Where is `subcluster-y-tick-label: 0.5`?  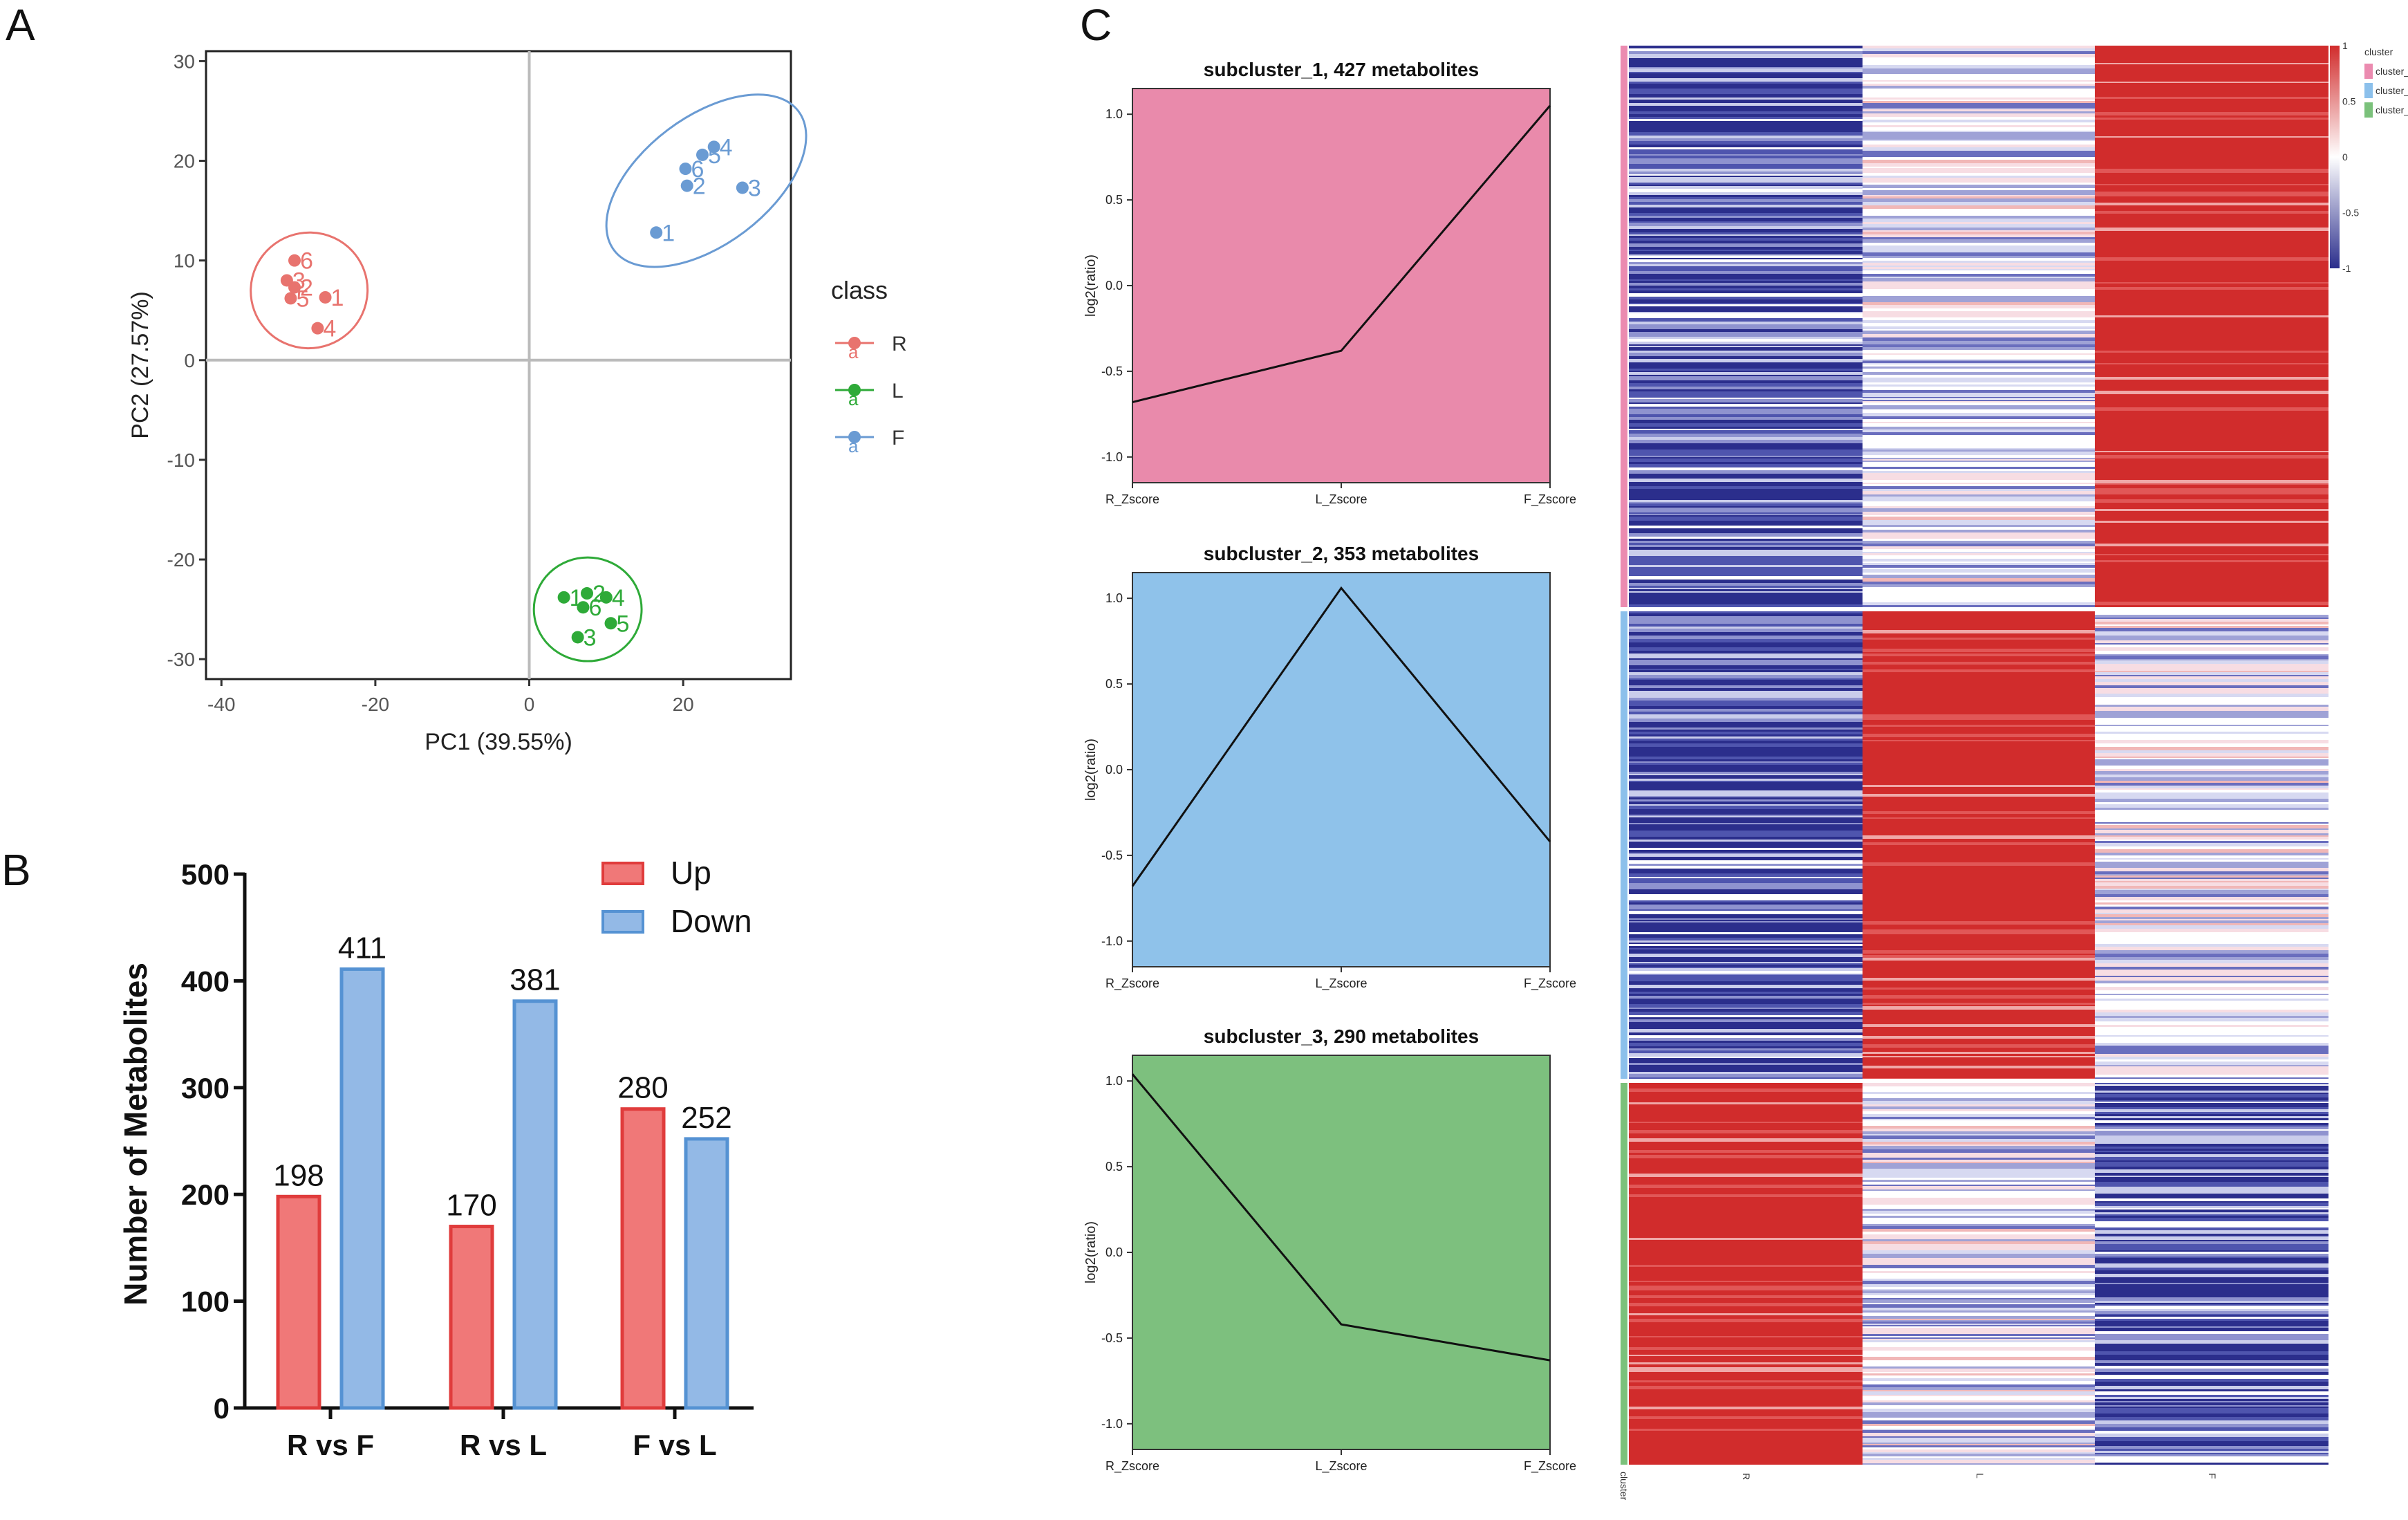
subcluster-y-tick-label: 0.5 is located at coordinates (1114, 684).